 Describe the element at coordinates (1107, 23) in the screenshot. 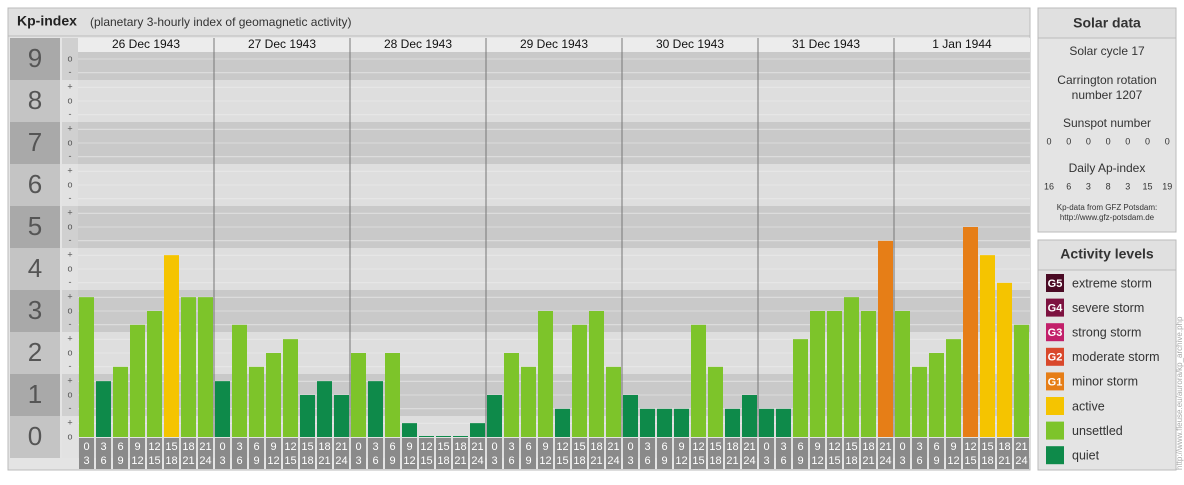

I see `solar-title: Solar data` at that location.